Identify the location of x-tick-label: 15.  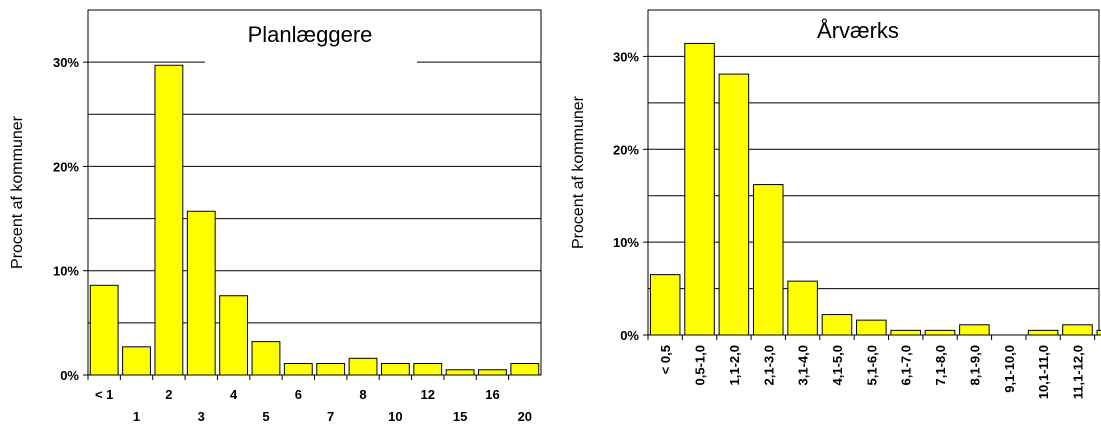
(460, 416).